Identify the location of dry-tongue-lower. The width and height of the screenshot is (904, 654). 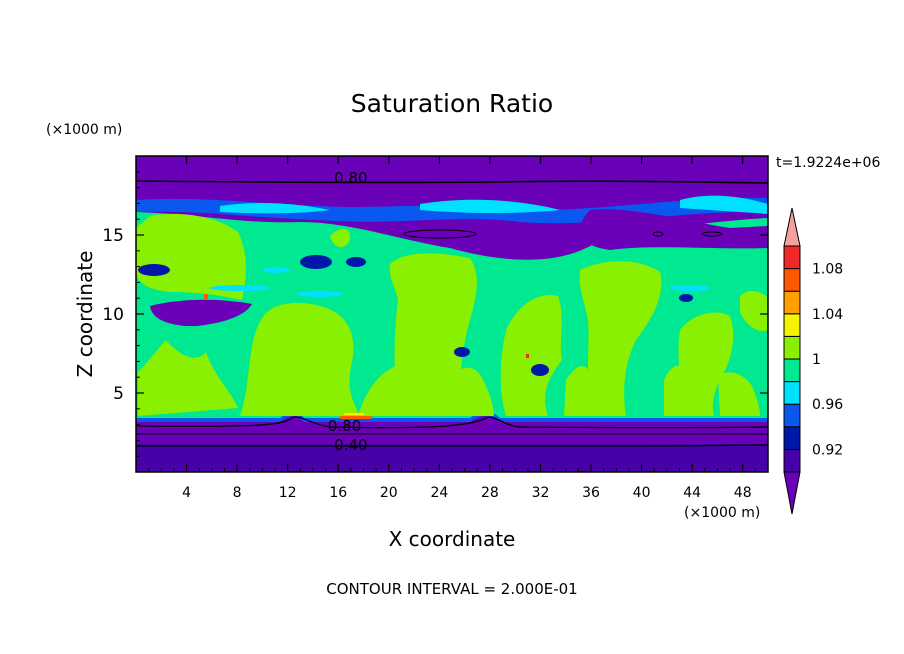
(530, 243).